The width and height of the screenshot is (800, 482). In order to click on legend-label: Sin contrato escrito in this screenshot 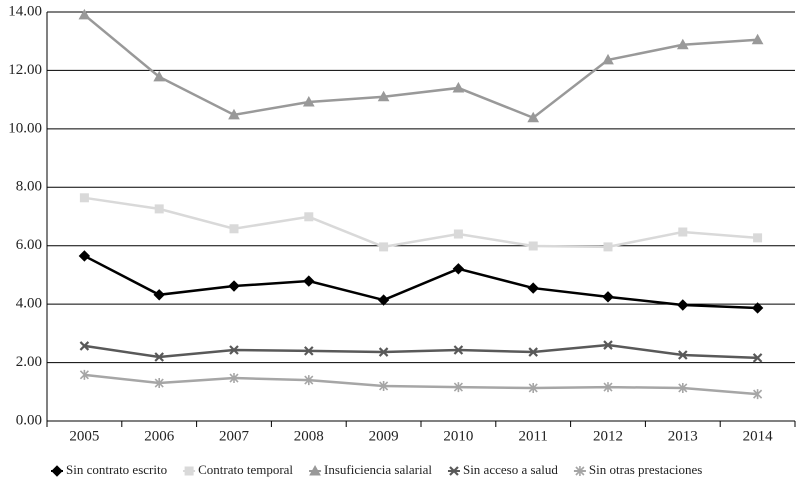, I will do `click(116, 469)`.